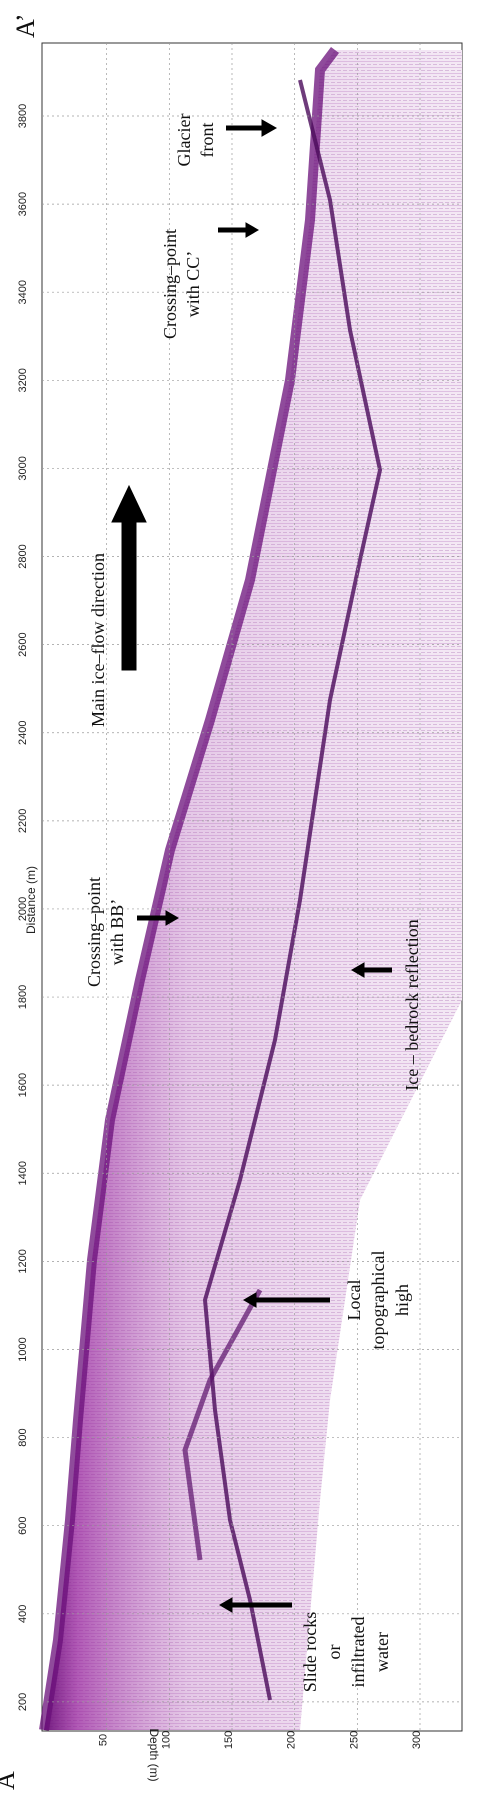 This screenshot has height=1805, width=496. Describe the element at coordinates (23, 380) in the screenshot. I see `distance-tick-label: 3200` at that location.